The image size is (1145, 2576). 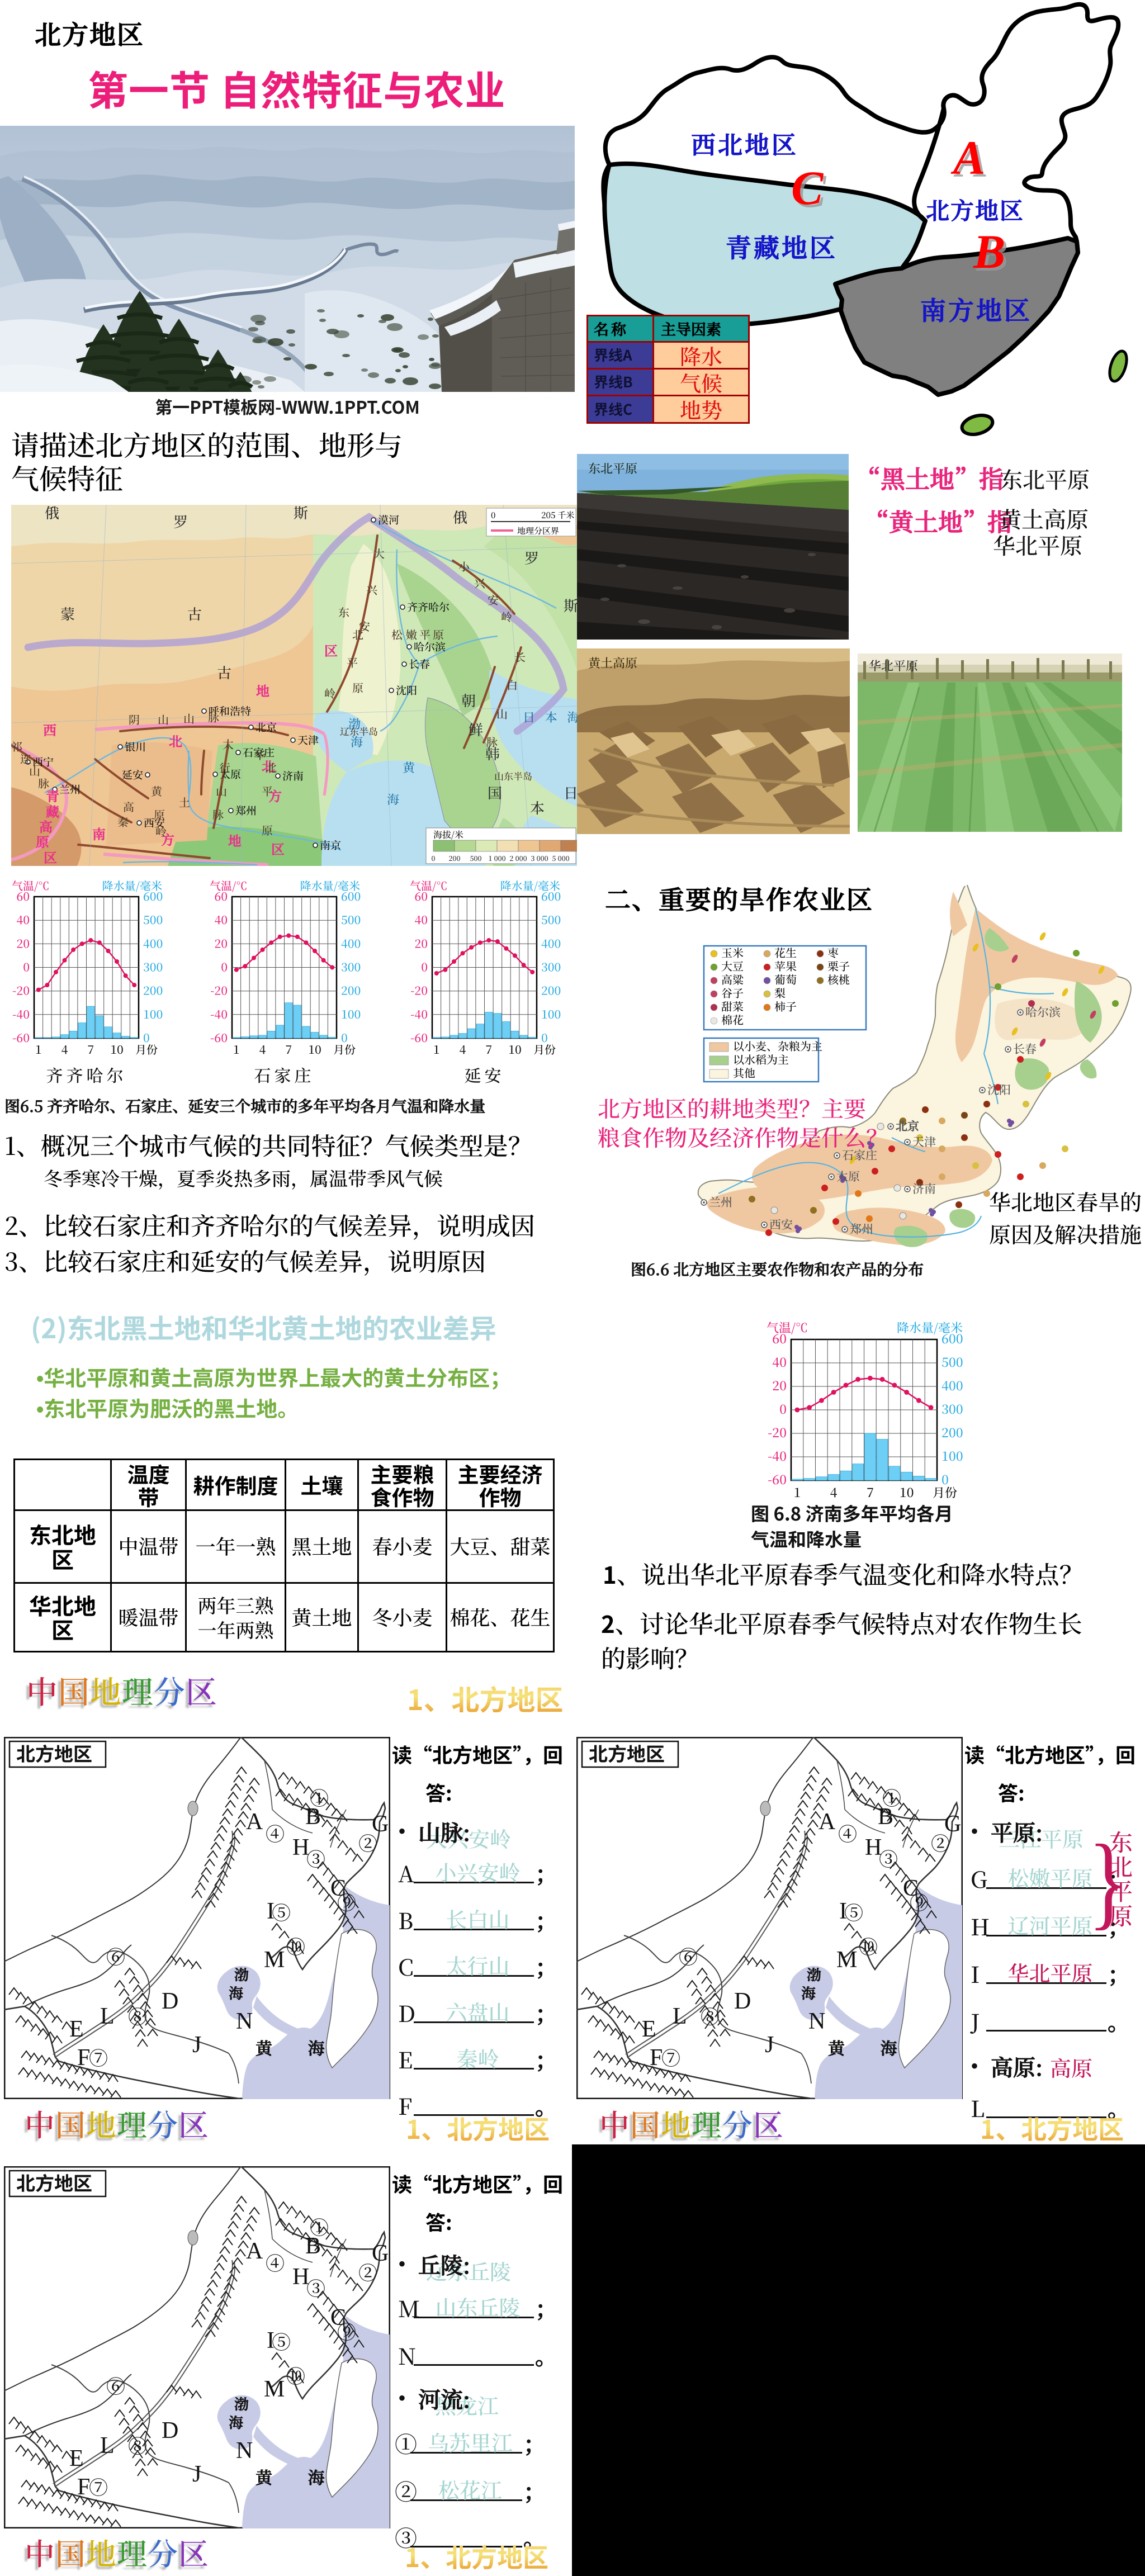 I want to click on svg-text: 石家庄, so click(x=284, y=1074).